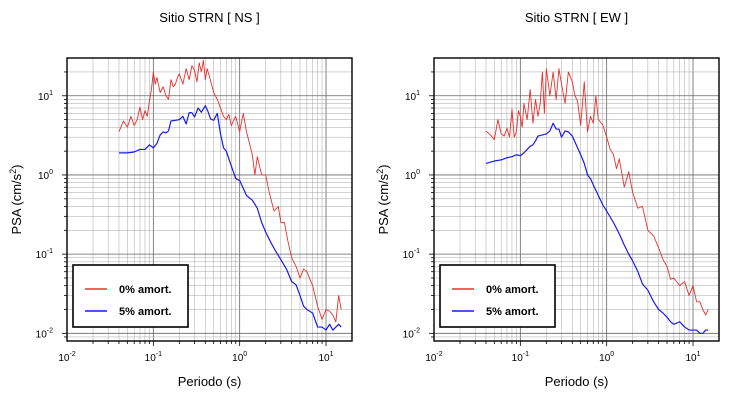  I want to click on chart-title: Sitio STRN [ EW ], so click(576, 17).